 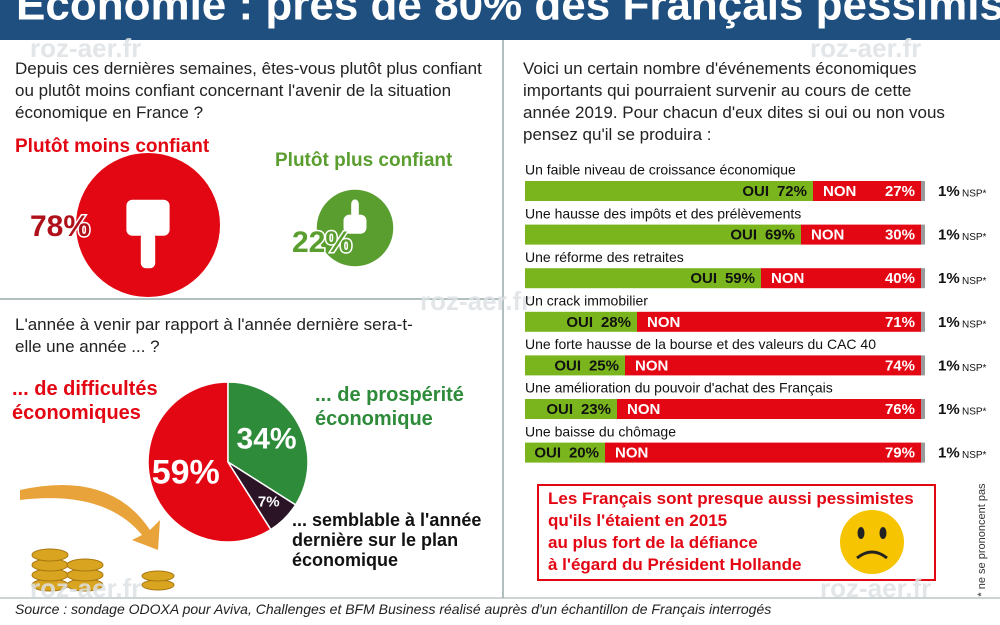 What do you see at coordinates (900, 278) in the screenshot?
I see `value-label: 40%` at bounding box center [900, 278].